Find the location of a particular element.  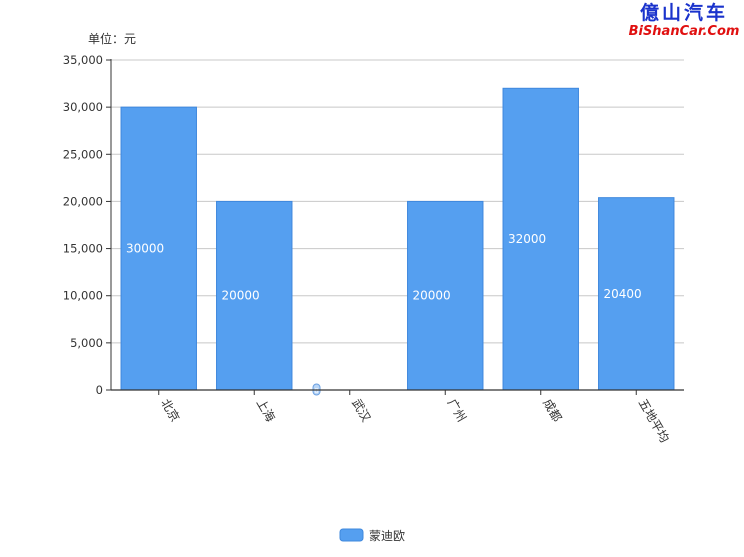

data-label: 30000 is located at coordinates (145, 249).